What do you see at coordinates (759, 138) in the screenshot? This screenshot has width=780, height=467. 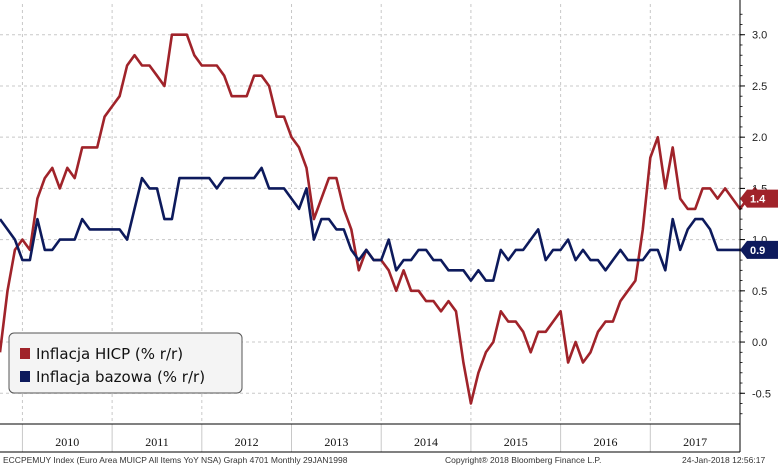 I see `y-tick-label: 2.0` at bounding box center [759, 138].